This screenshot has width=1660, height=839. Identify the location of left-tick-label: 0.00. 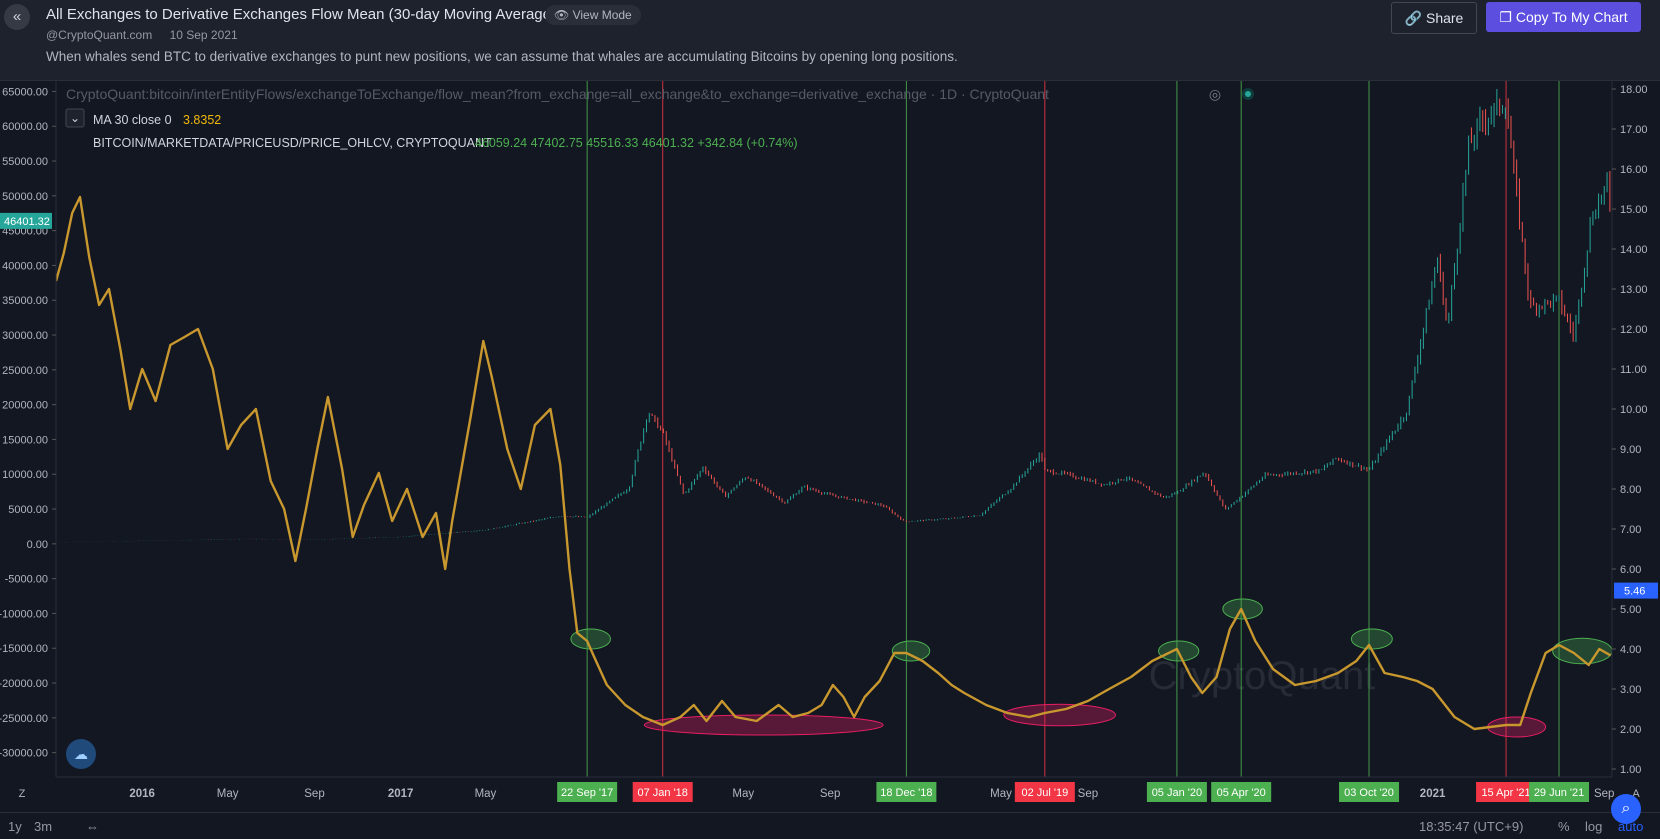
(37, 545).